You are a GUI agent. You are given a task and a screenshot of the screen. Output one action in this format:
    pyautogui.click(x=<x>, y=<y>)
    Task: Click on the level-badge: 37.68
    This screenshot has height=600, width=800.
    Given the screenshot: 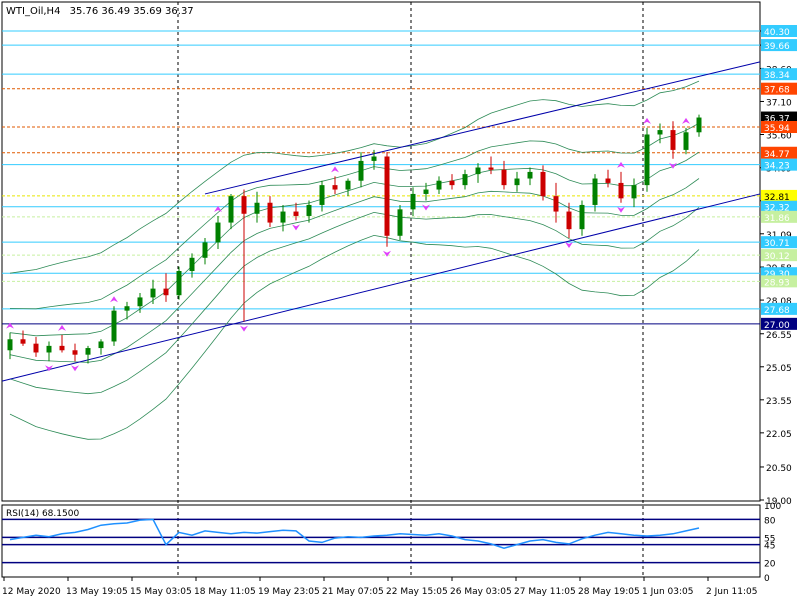 What is the action you would take?
    pyautogui.click(x=779, y=89)
    